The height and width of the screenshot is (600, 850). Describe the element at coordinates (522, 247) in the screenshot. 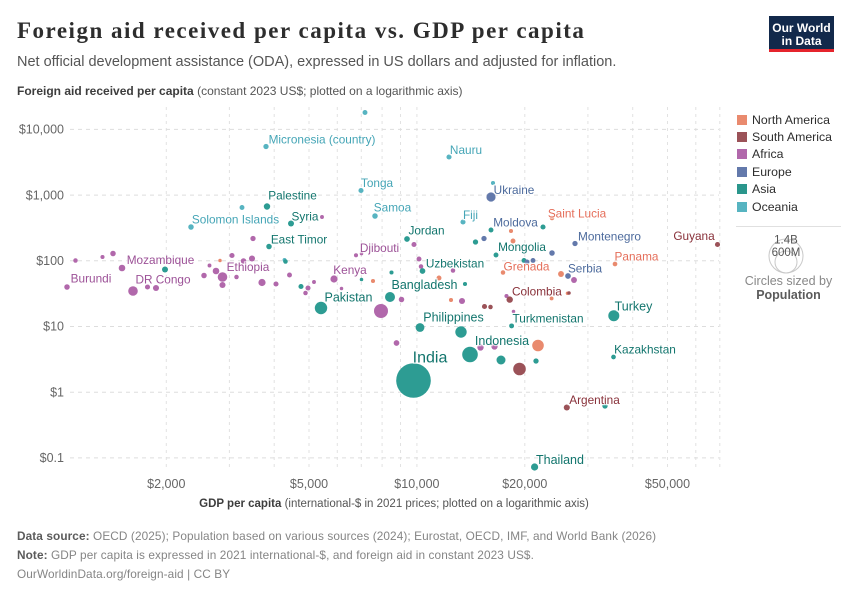

I see `svg-text: Mongolia` at that location.